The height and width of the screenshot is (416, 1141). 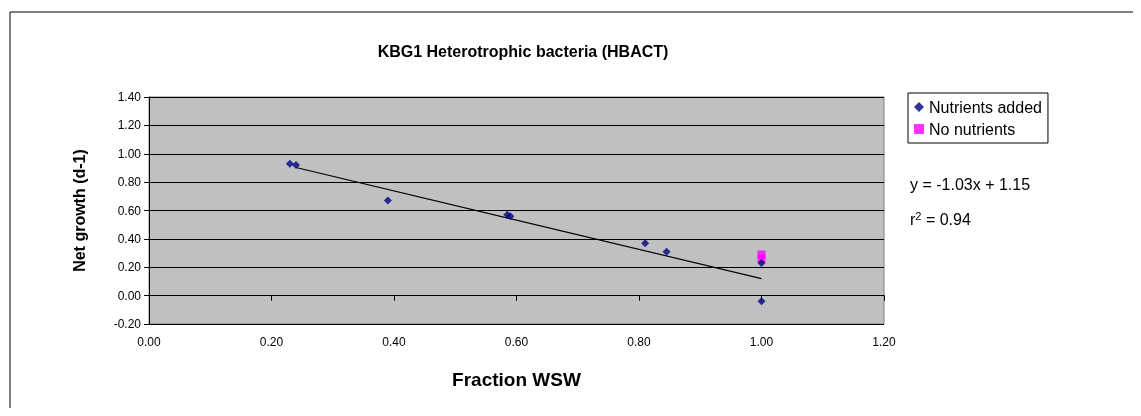 What do you see at coordinates (129, 238) in the screenshot?
I see `y-tick-label: 0.40` at bounding box center [129, 238].